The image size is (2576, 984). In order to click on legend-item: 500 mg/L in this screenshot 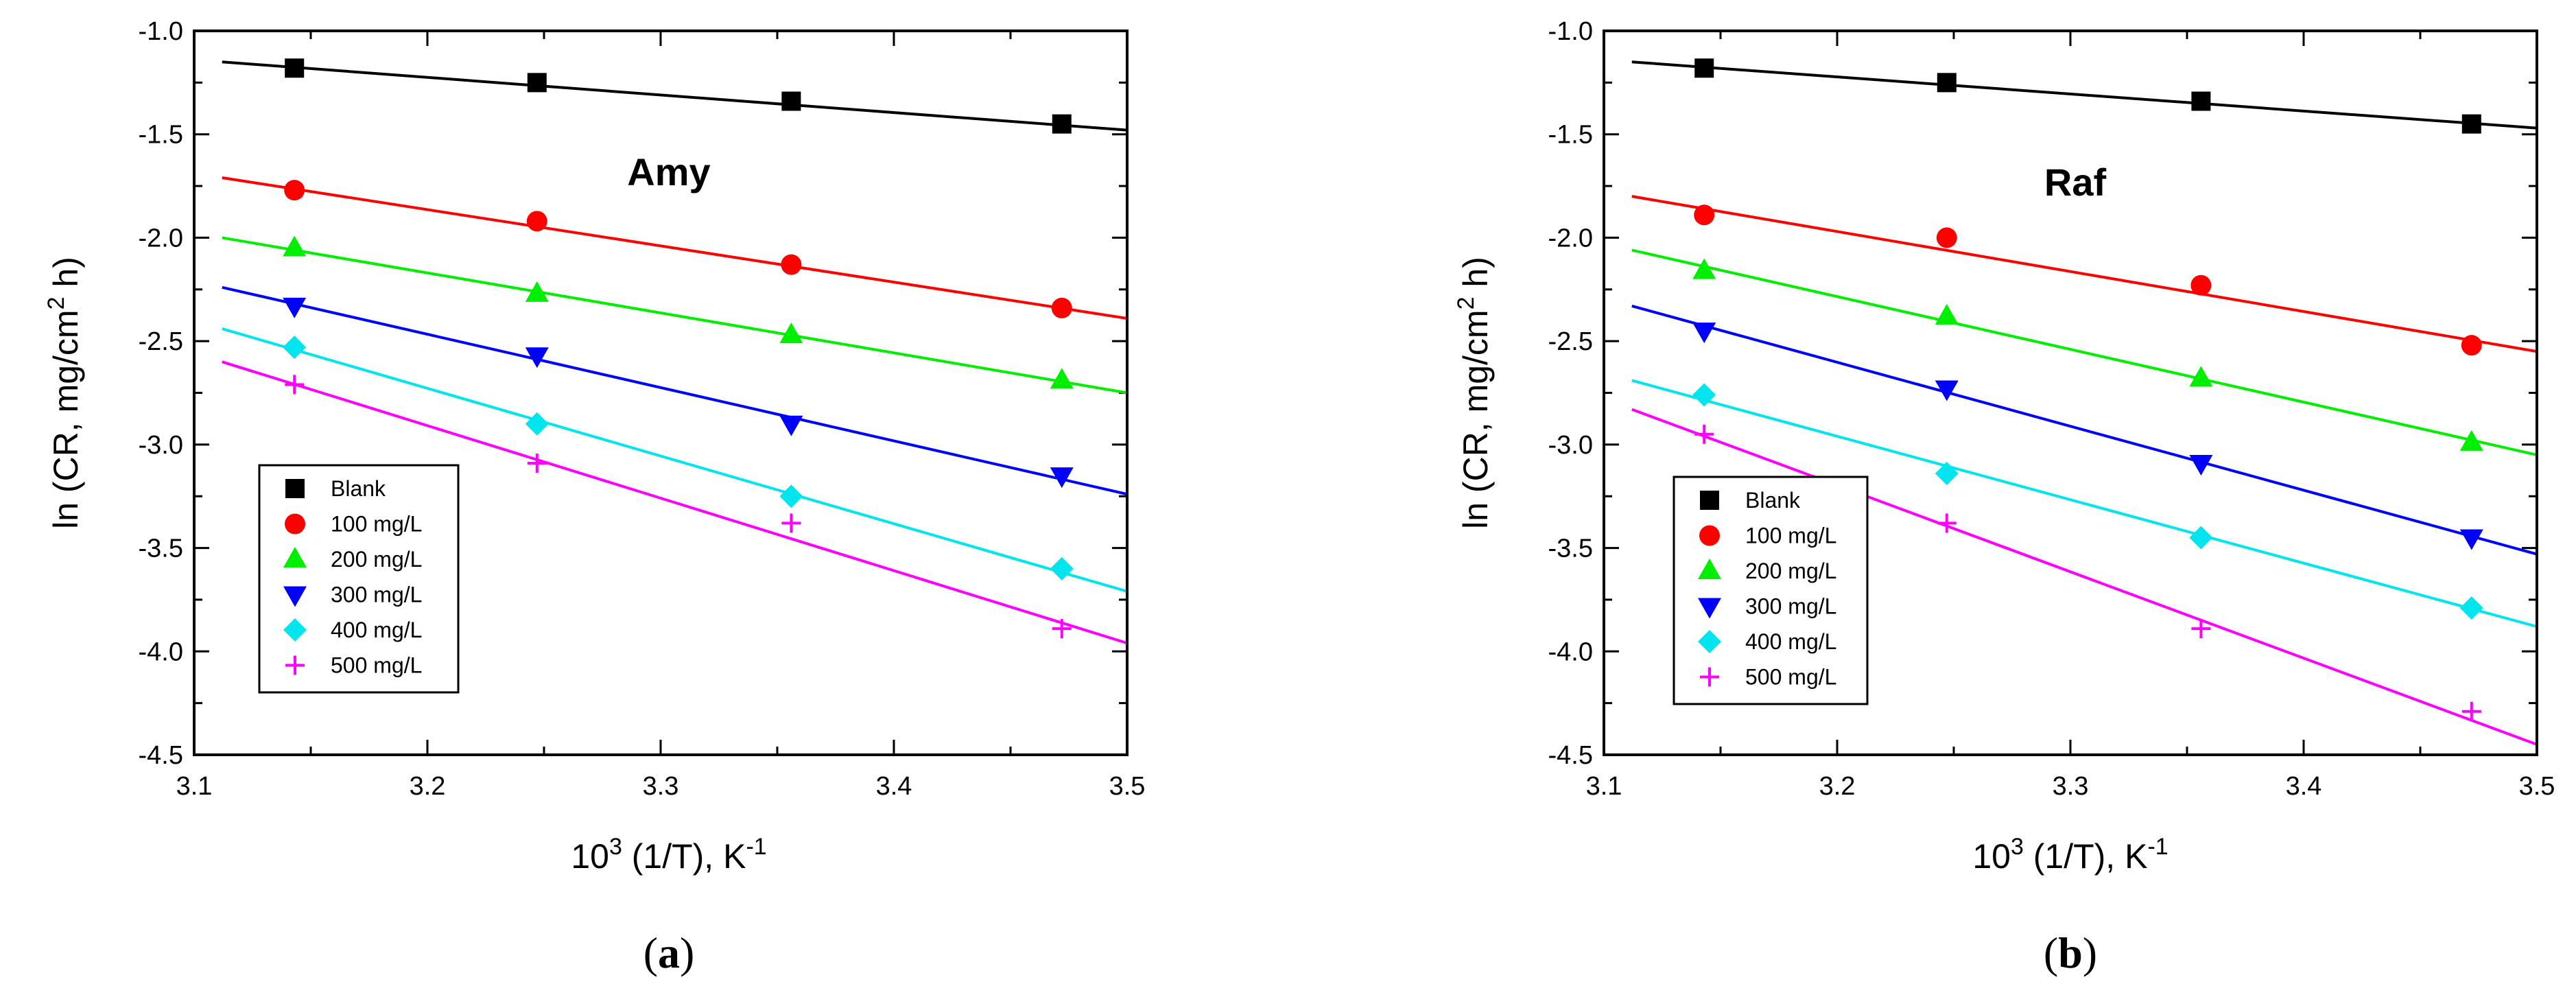, I will do `click(1768, 677)`.